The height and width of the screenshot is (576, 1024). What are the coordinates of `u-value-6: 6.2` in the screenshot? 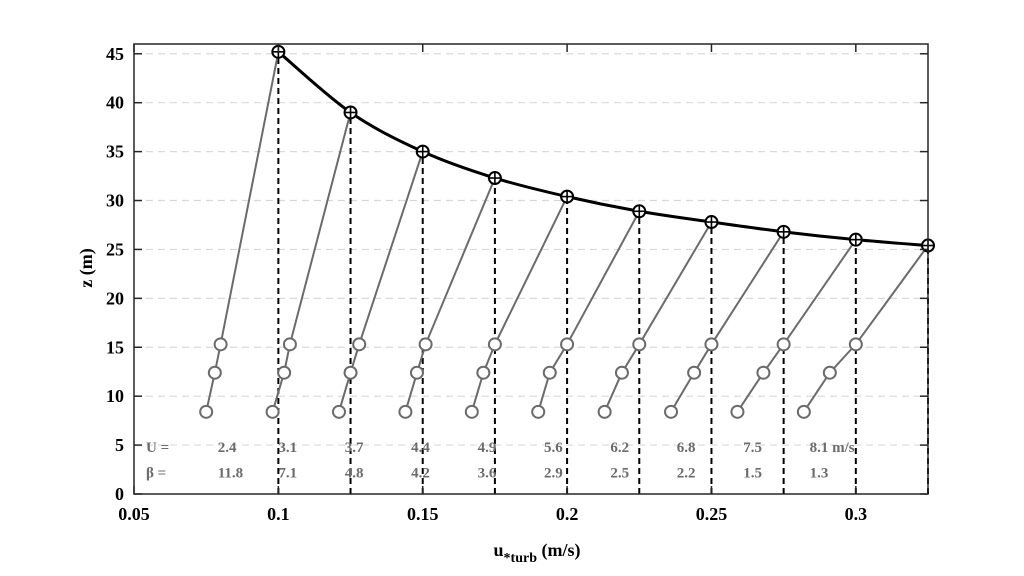 It's located at (619, 448).